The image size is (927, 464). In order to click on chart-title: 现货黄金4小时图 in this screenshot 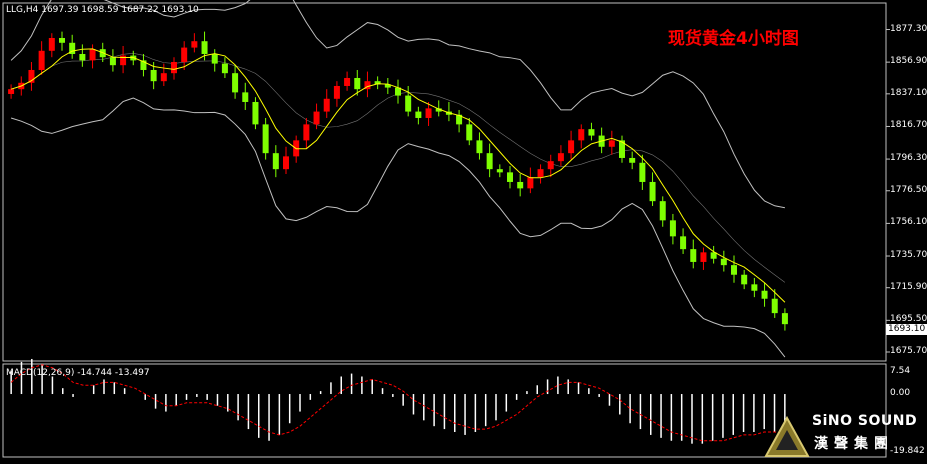, I will do `click(733, 39)`.